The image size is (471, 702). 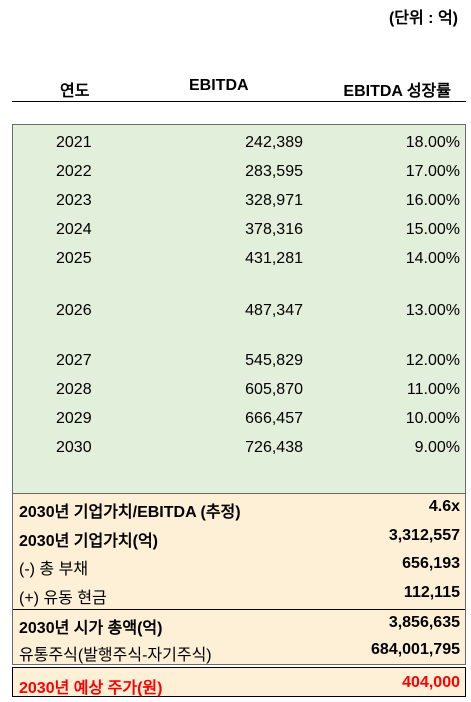 I want to click on table-row: 2028 605,870 11.00%, so click(x=239, y=391).